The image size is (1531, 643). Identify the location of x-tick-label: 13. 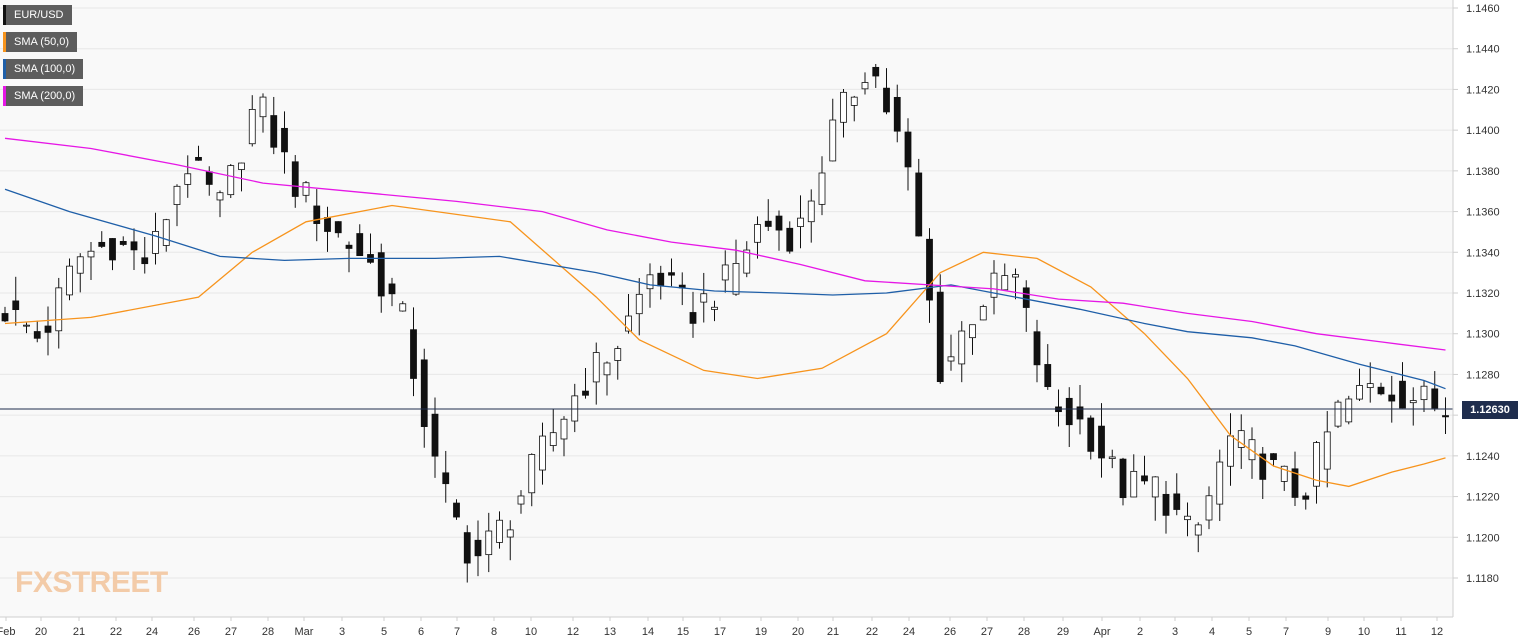
(610, 632).